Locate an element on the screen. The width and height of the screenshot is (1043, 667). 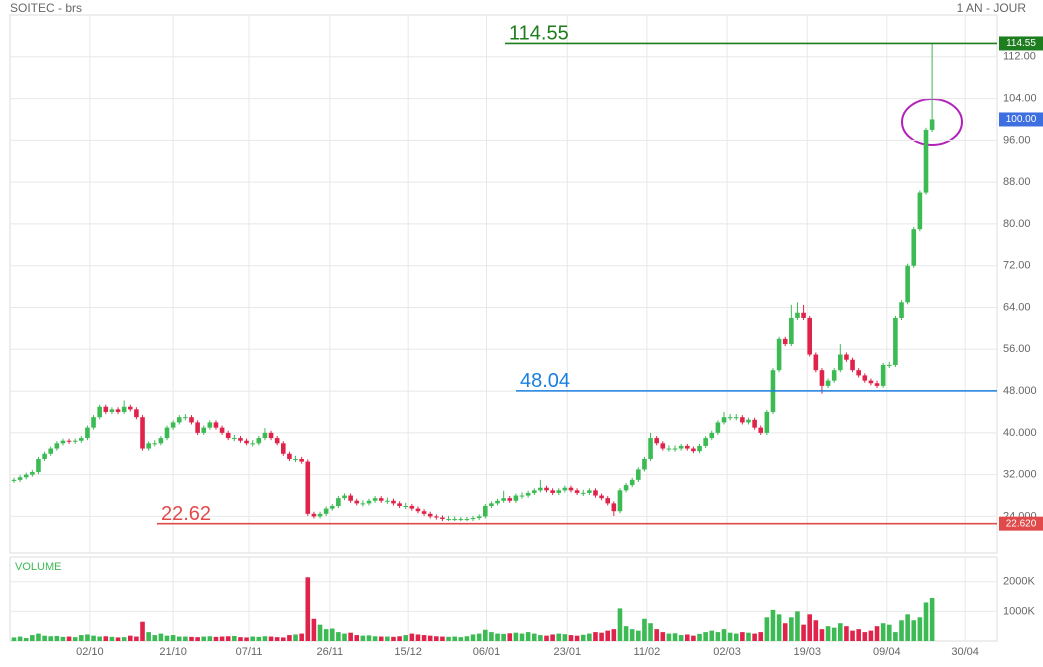
level-badge-label: 22.620 is located at coordinates (1021, 523).